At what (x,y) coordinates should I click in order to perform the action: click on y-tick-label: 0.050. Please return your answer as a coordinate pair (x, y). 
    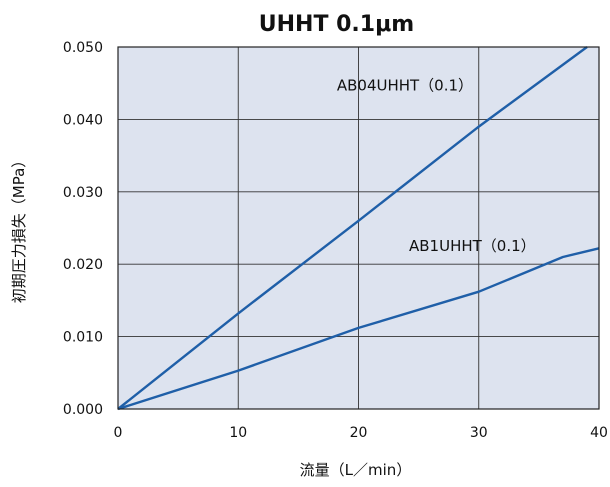
    Looking at the image, I should click on (83, 48).